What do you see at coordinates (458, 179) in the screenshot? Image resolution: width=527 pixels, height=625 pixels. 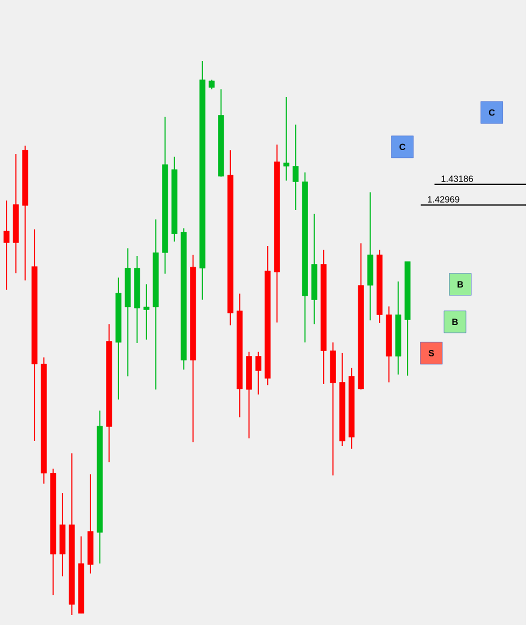 I see `text: 1.43186` at bounding box center [458, 179].